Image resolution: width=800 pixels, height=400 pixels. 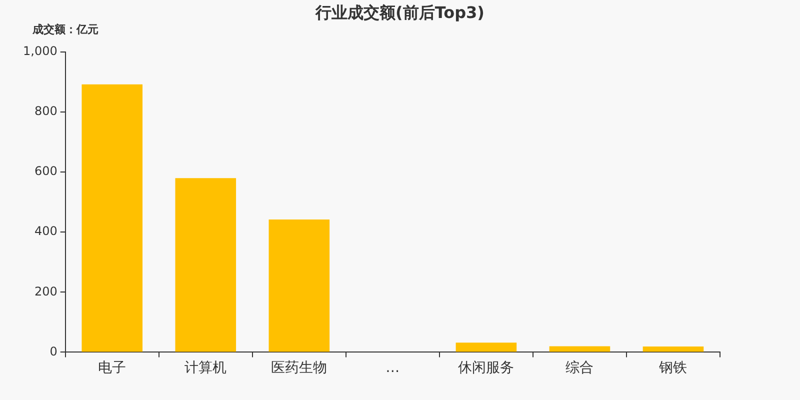 What do you see at coordinates (46, 231) in the screenshot?
I see `y-tick-label: 400` at bounding box center [46, 231].